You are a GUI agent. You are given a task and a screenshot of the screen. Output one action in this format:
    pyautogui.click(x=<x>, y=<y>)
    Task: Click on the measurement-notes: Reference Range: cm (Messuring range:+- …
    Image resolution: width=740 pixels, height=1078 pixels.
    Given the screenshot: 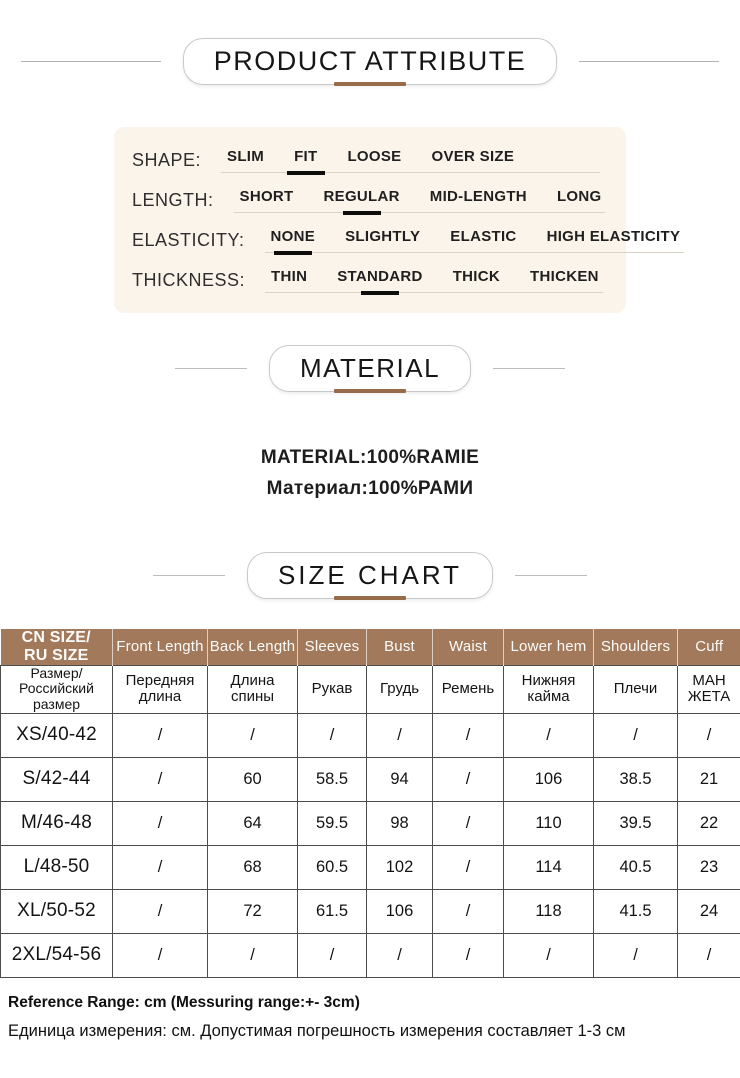 What is the action you would take?
    pyautogui.click(x=370, y=1017)
    